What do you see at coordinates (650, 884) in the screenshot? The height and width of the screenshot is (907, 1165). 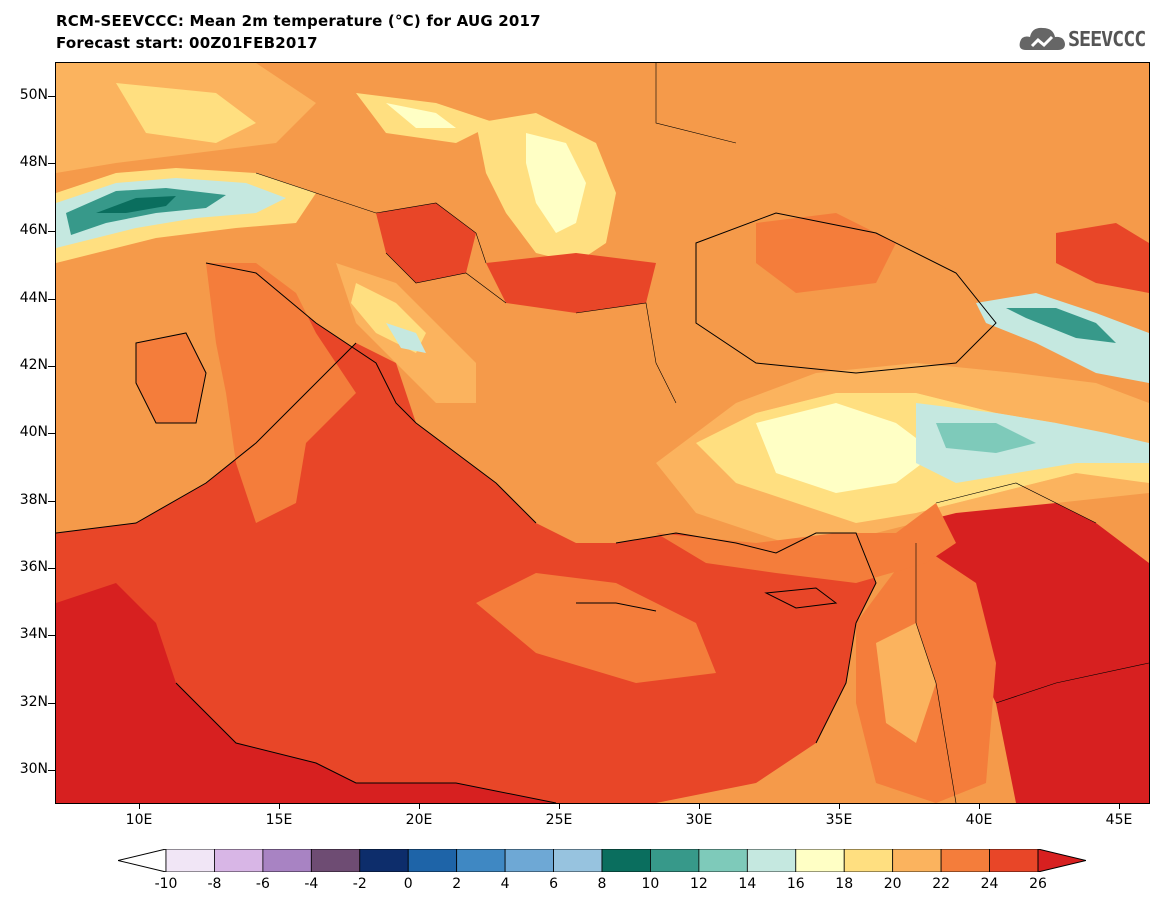 I see `colorbar-label: 10` at bounding box center [650, 884].